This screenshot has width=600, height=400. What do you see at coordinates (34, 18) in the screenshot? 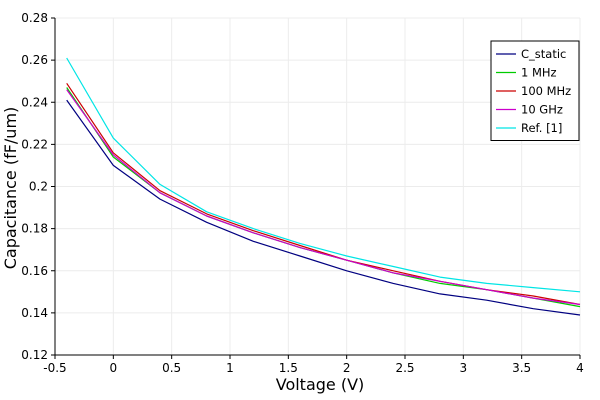
I see `y-tick-label: 0.28` at bounding box center [34, 18].